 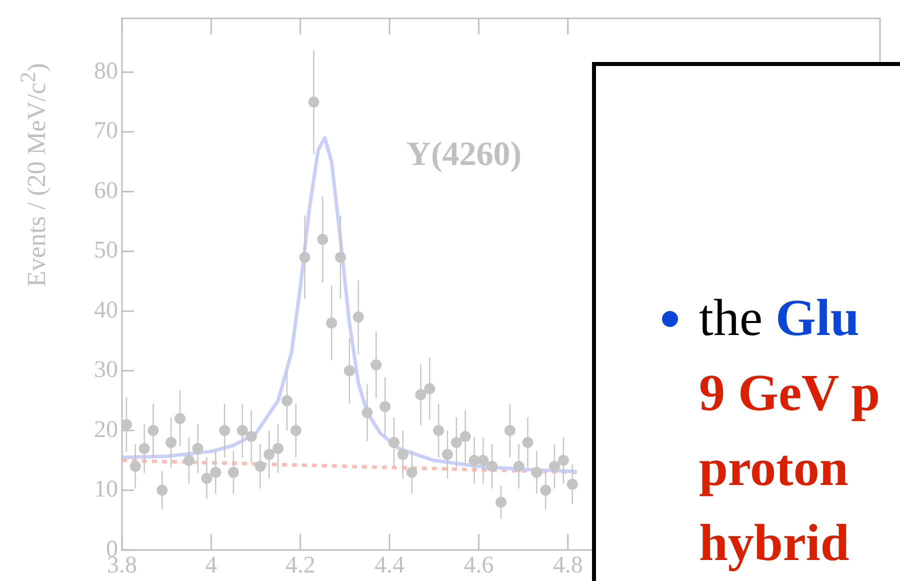 What do you see at coordinates (818, 318) in the screenshot?
I see `annotation: Glu` at bounding box center [818, 318].